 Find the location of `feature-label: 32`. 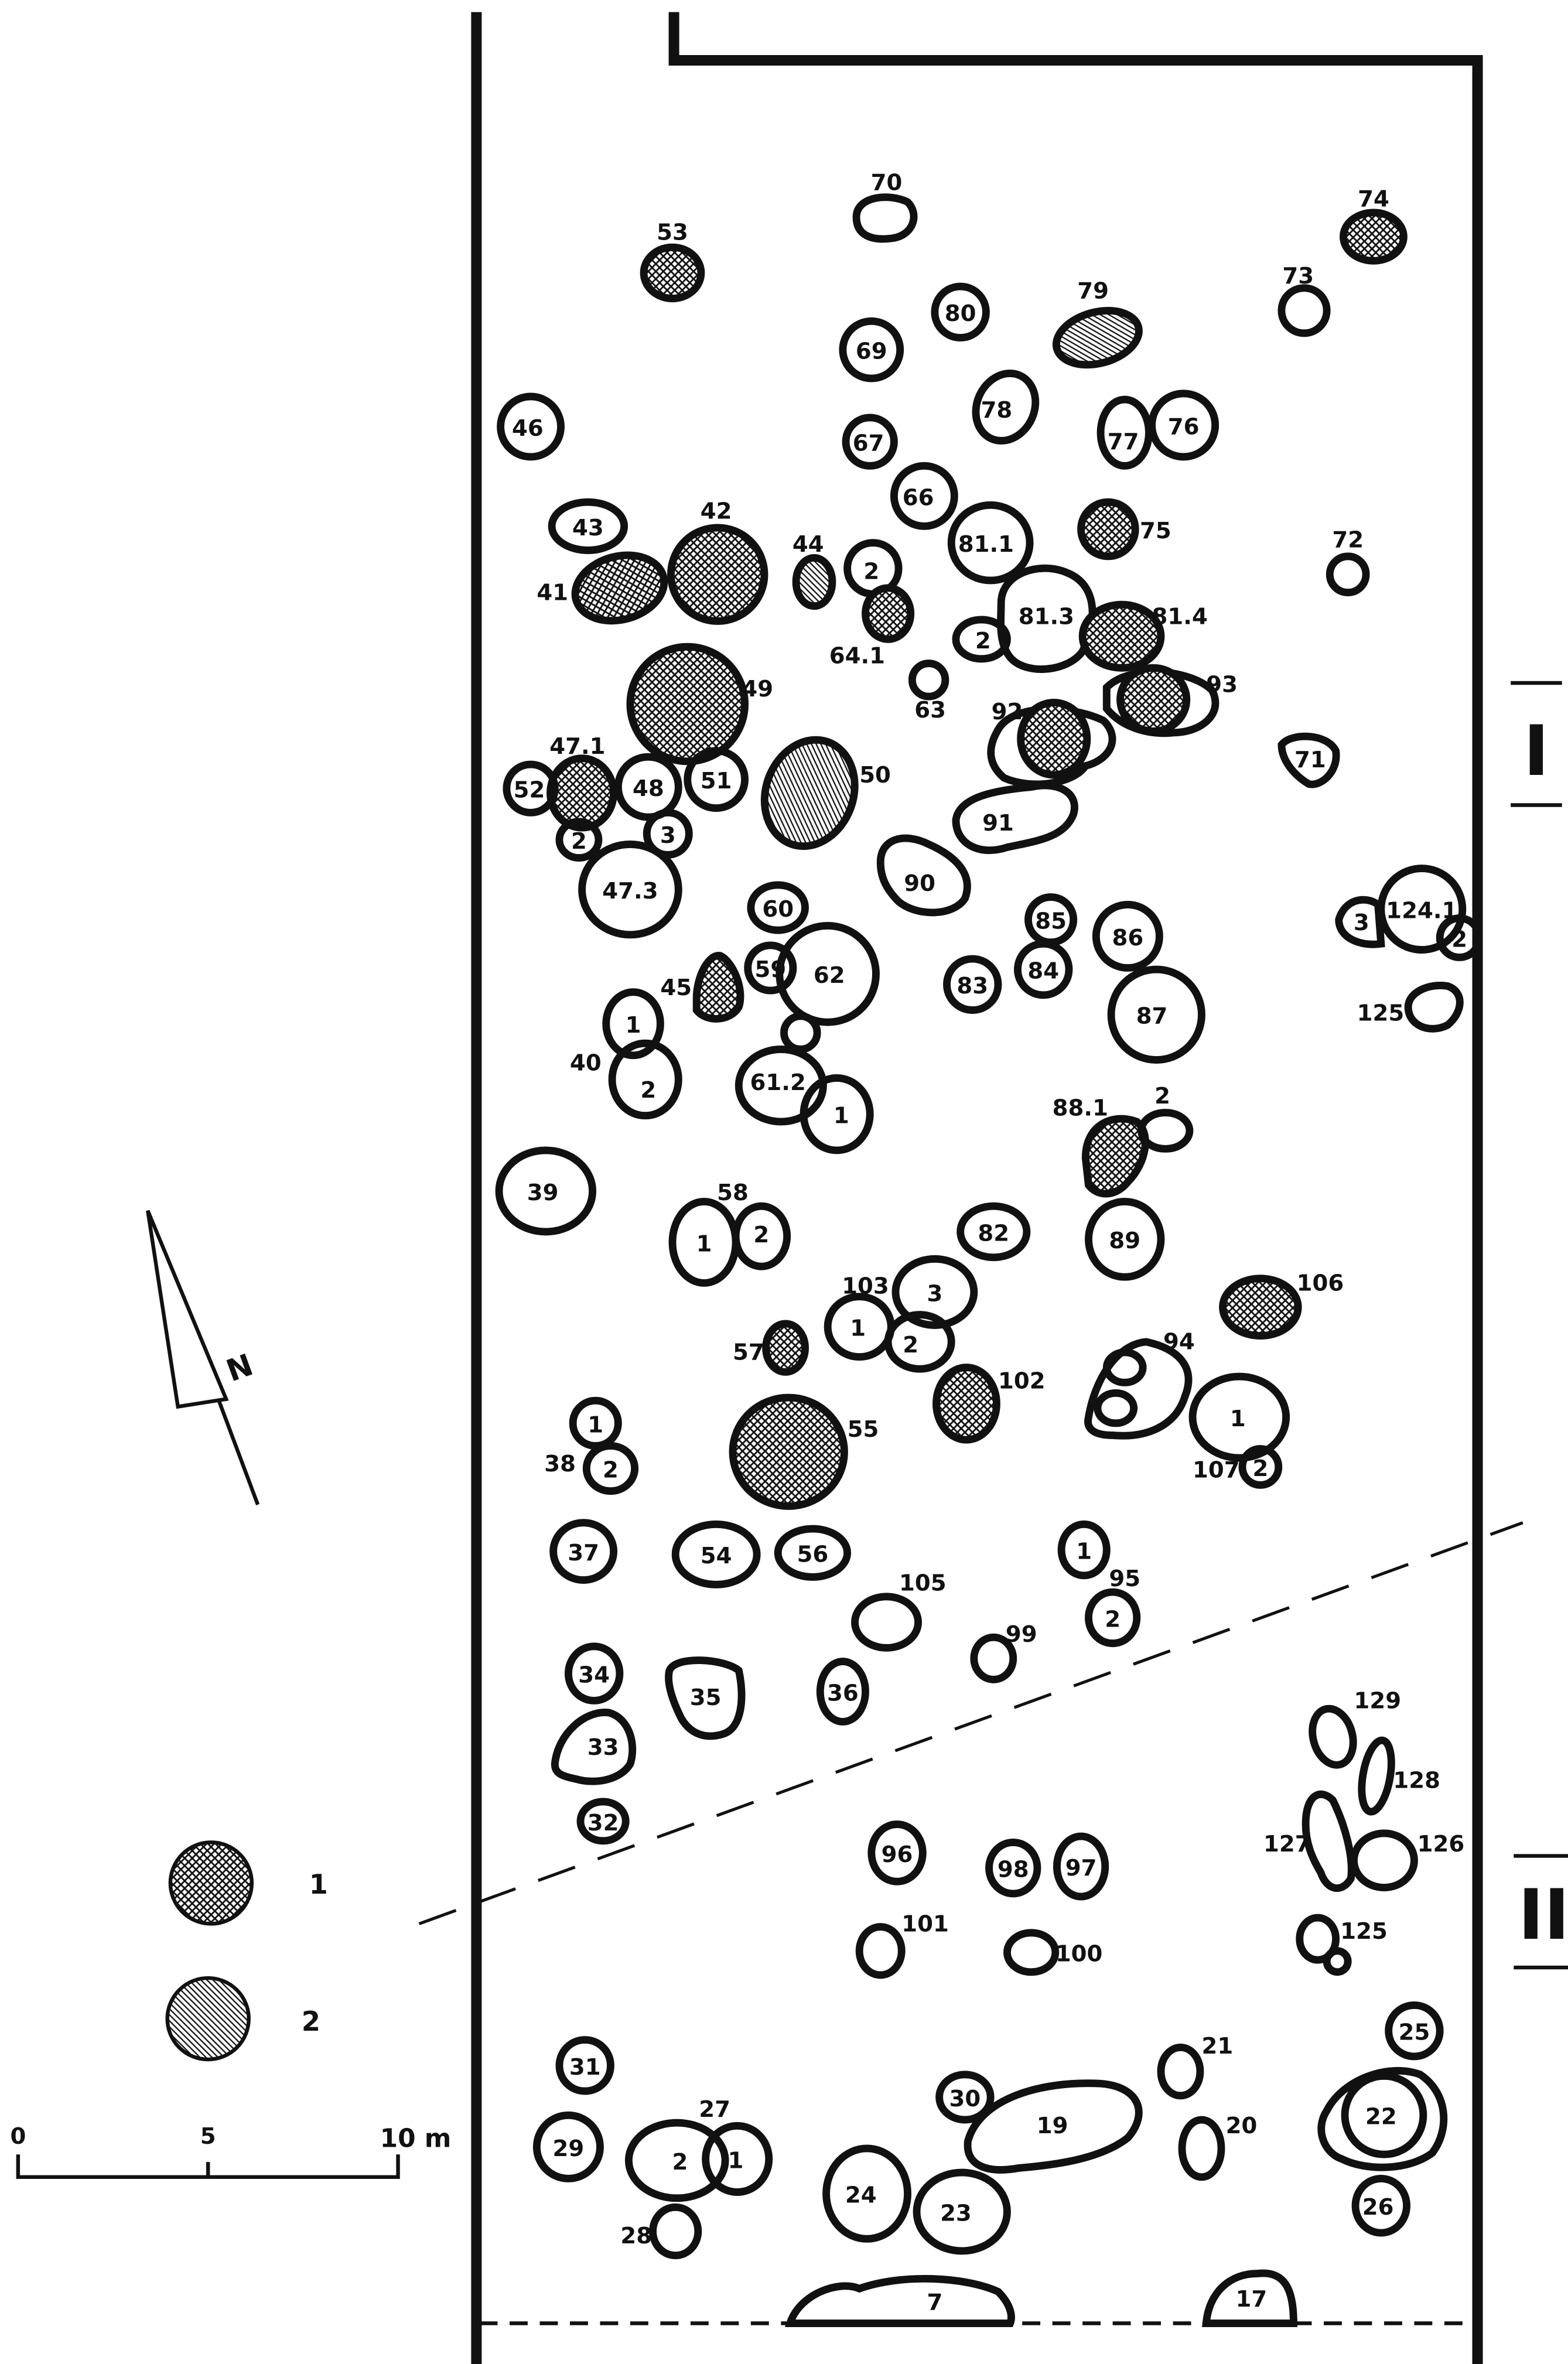

feature-label: 32 is located at coordinates (603, 1823).